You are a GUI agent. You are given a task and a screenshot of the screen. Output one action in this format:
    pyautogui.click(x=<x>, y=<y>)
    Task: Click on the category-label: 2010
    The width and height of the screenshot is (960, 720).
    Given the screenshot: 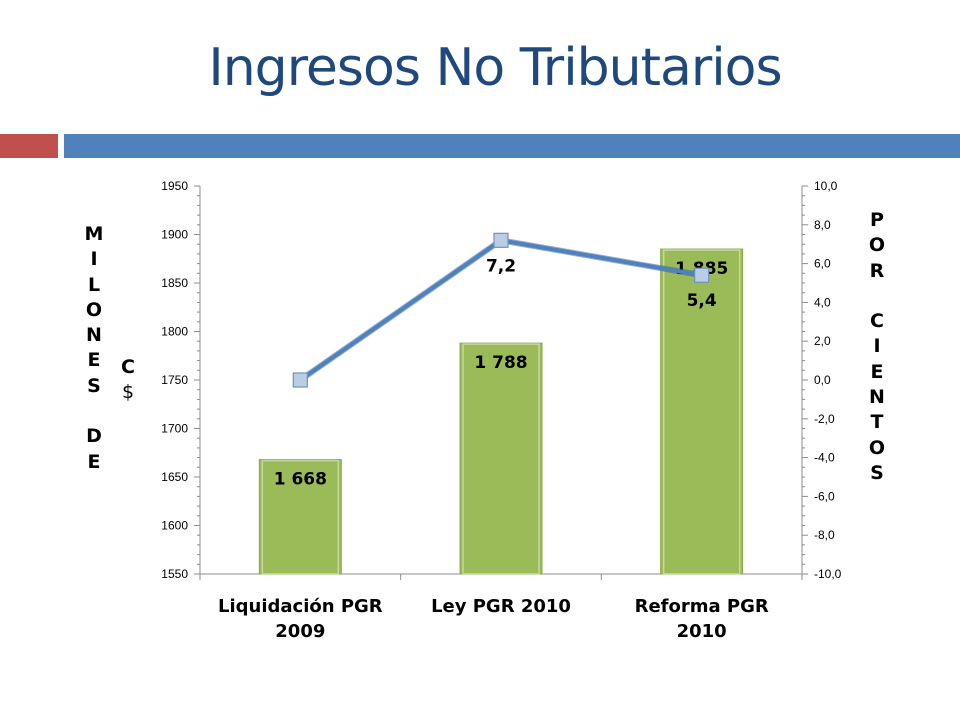 What is the action you would take?
    pyautogui.click(x=702, y=631)
    